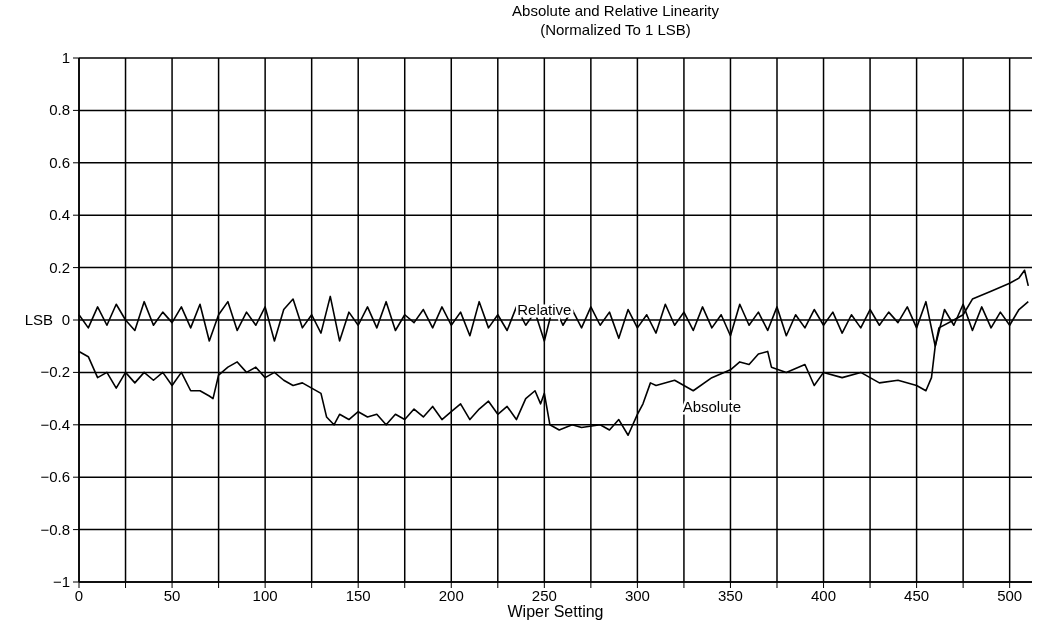 This screenshot has width=1051, height=623. Describe the element at coordinates (451, 595) in the screenshot. I see `x-tick-label: 200` at that location.